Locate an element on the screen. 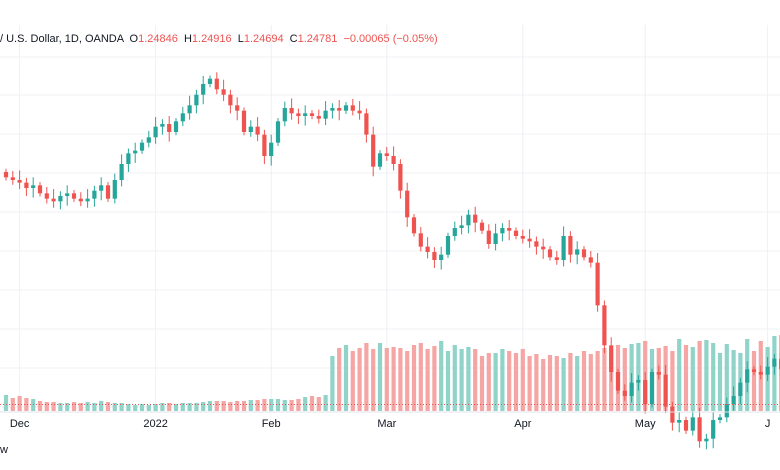  symbol-text: / U.S. Dollar, 1D, OANDA is located at coordinates (62, 39).